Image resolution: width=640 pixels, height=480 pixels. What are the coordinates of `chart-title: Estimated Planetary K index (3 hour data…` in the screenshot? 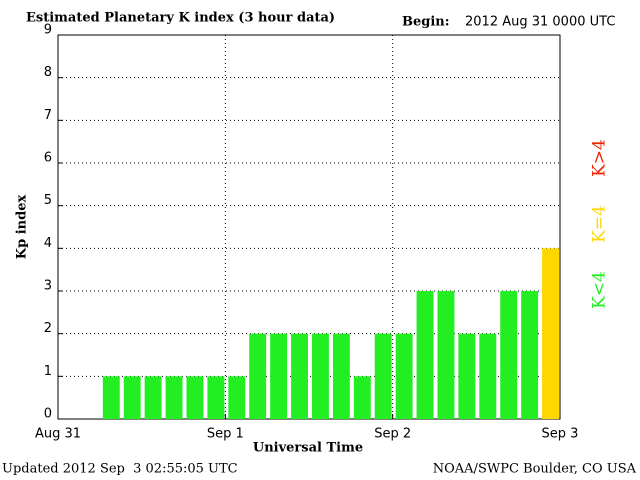 It's located at (180, 18).